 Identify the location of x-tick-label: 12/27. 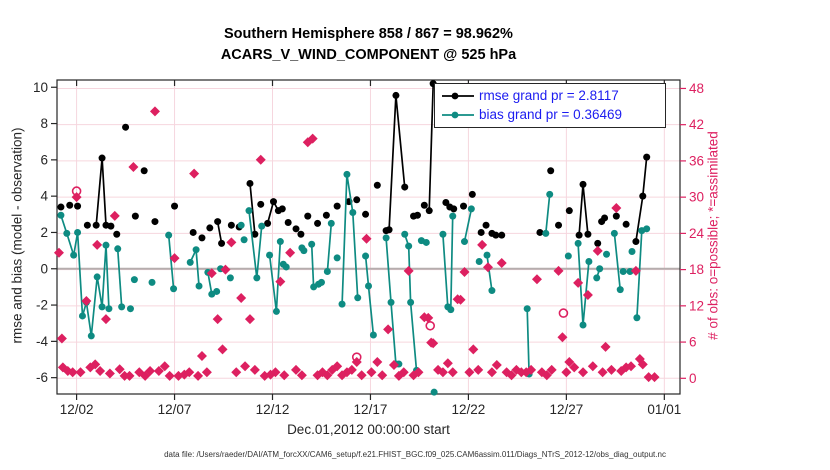
(566, 409).